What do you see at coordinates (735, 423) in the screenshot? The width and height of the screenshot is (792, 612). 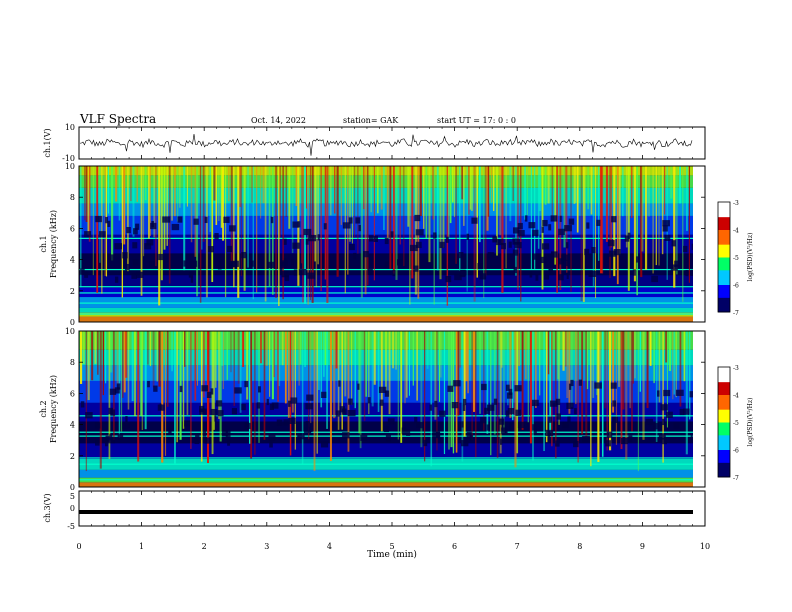 I see `ch2-colorbar: -3 -4 -5 -6 -7 log(PSD)(V²/Hz)` at bounding box center [735, 423].